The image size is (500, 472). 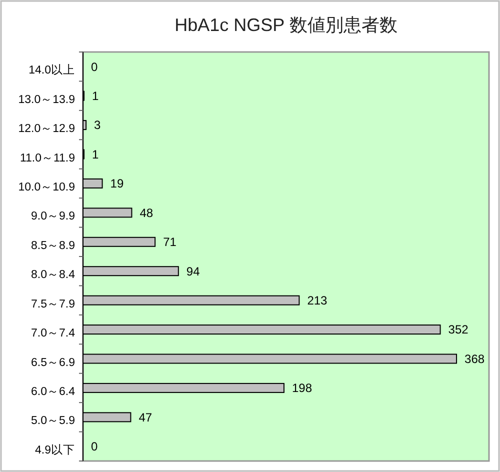 I want to click on y-tick-label: 8.0～8.4, so click(x=53, y=275).